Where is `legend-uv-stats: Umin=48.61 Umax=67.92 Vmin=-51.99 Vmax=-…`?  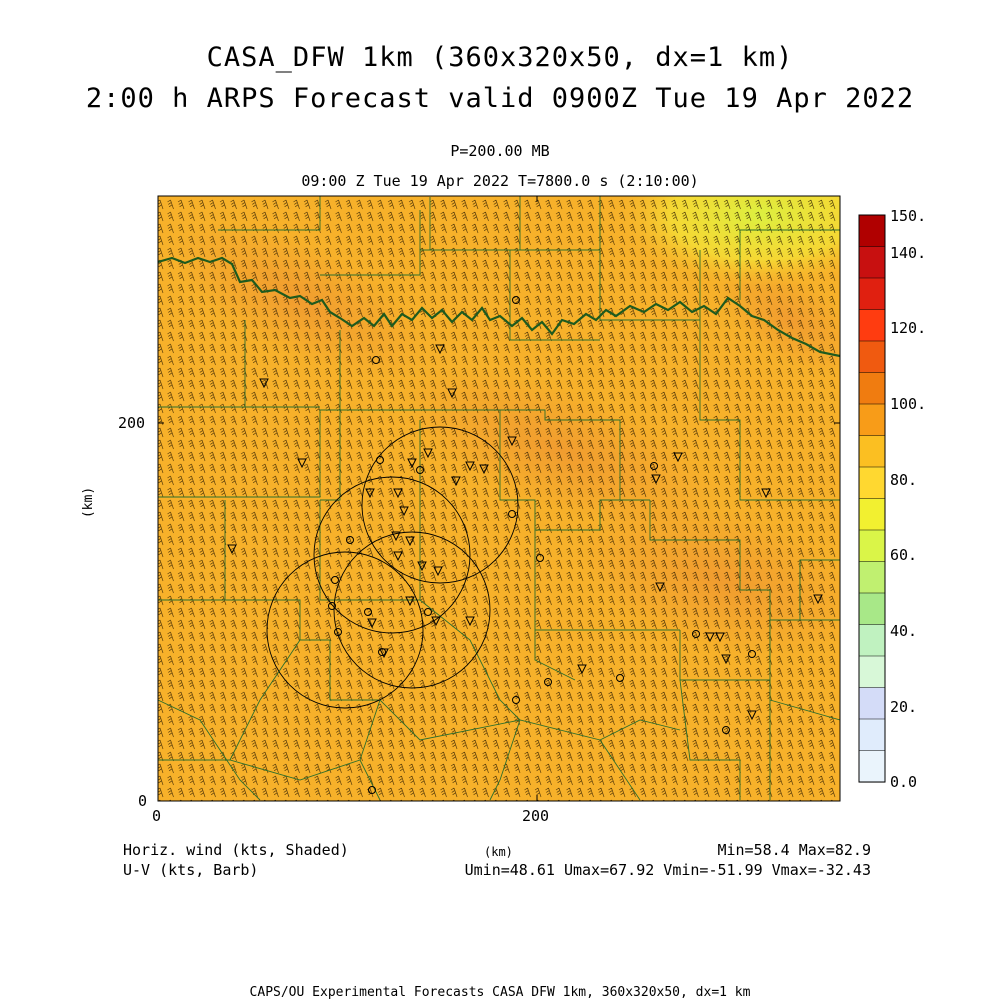
legend-uv-stats: Umin=48.61 Umax=67.92 Vmin=-51.99 Vmax=-… is located at coordinates (667, 870).